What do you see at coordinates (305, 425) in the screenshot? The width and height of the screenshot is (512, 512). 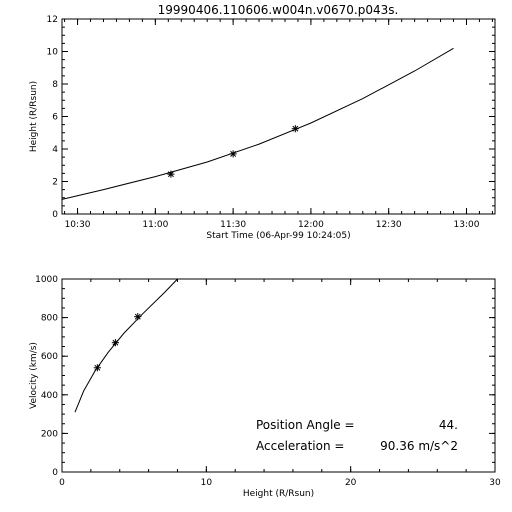 I see `annotation-label: Position Angle =` at bounding box center [305, 425].